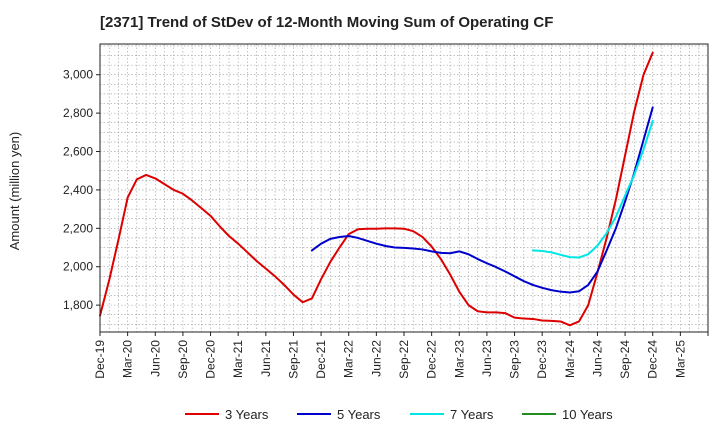  What do you see at coordinates (399, 414) in the screenshot?
I see `legend: 3 Years 5 Years 7 Years 10 Years` at bounding box center [399, 414].